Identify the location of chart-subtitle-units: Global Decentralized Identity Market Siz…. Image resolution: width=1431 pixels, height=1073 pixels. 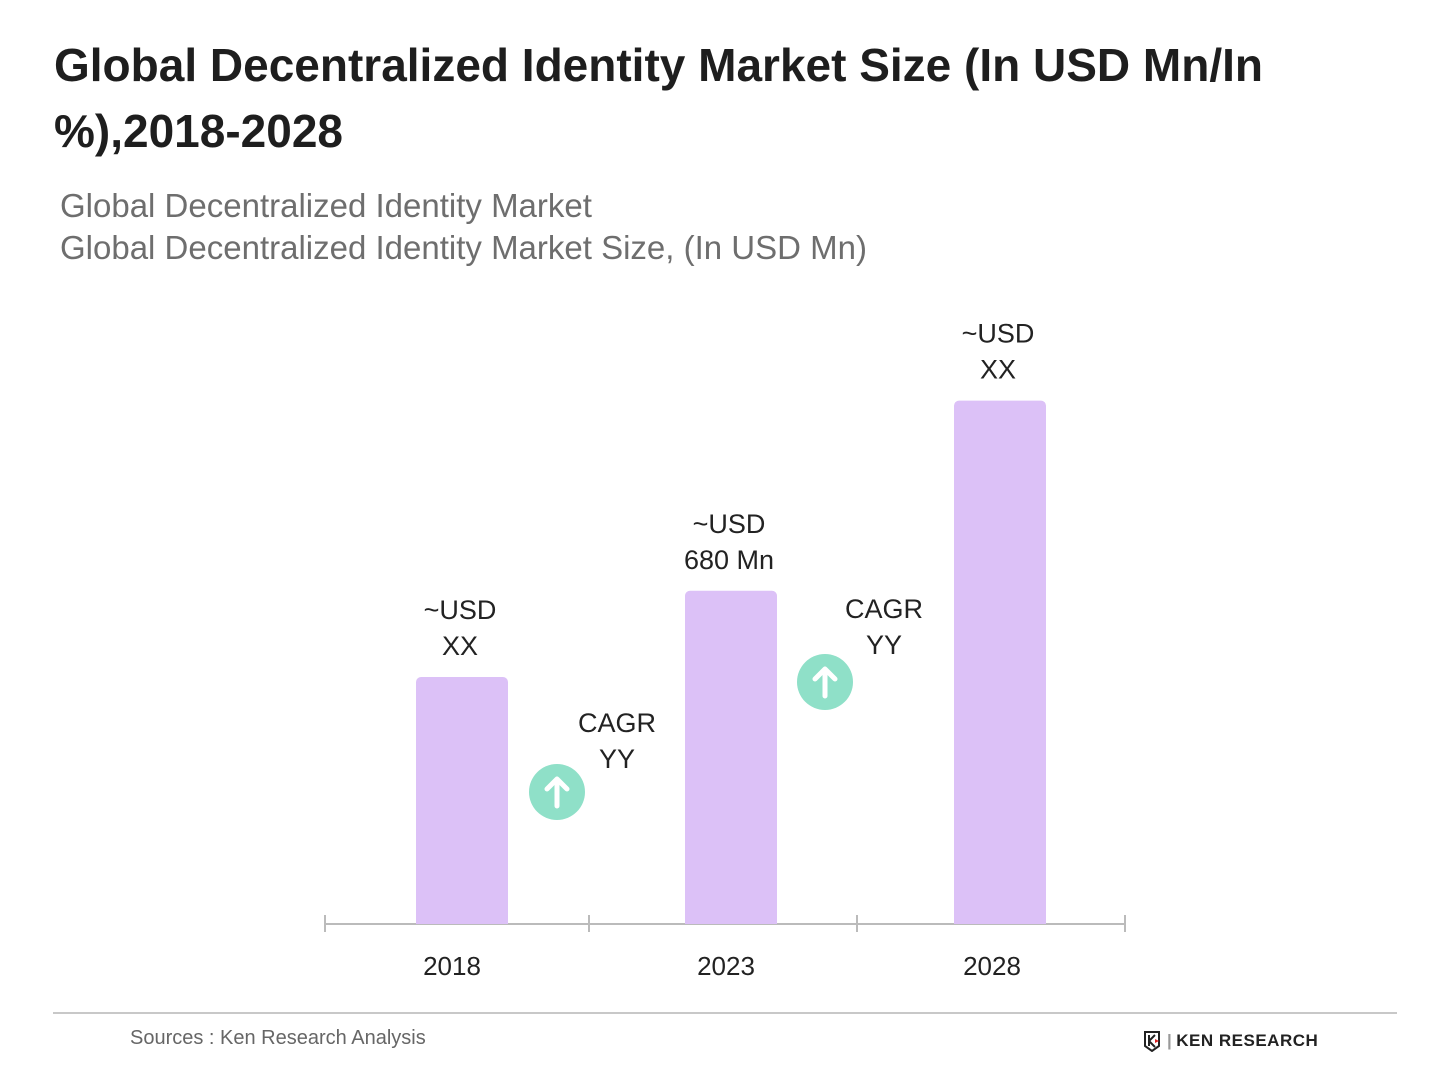
(463, 247).